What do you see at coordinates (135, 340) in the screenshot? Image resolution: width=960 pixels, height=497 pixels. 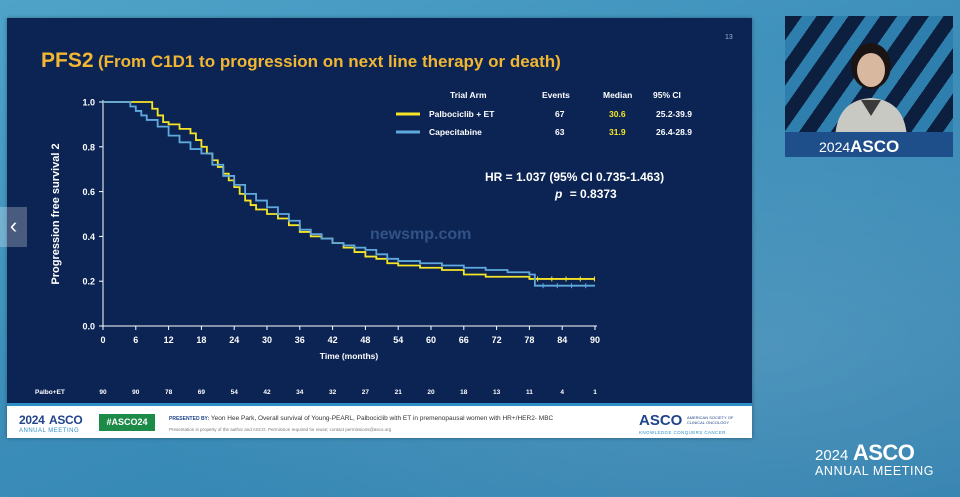 I see `x-tick-label-1: 6` at bounding box center [135, 340].